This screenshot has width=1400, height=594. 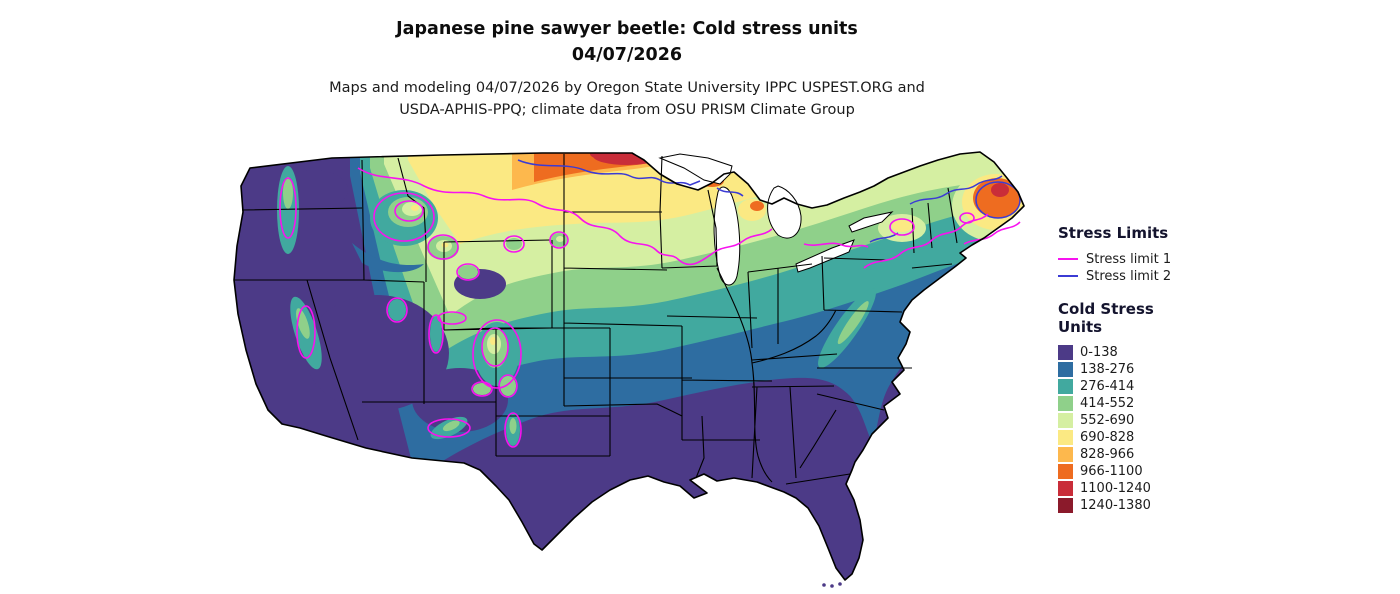 I want to click on class-range-label: 552-690, so click(x=1107, y=420).